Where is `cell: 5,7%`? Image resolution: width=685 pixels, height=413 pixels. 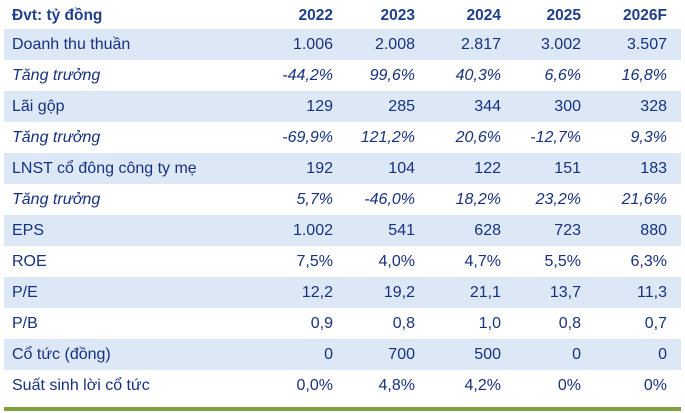 cell: 5,7% is located at coordinates (304, 199).